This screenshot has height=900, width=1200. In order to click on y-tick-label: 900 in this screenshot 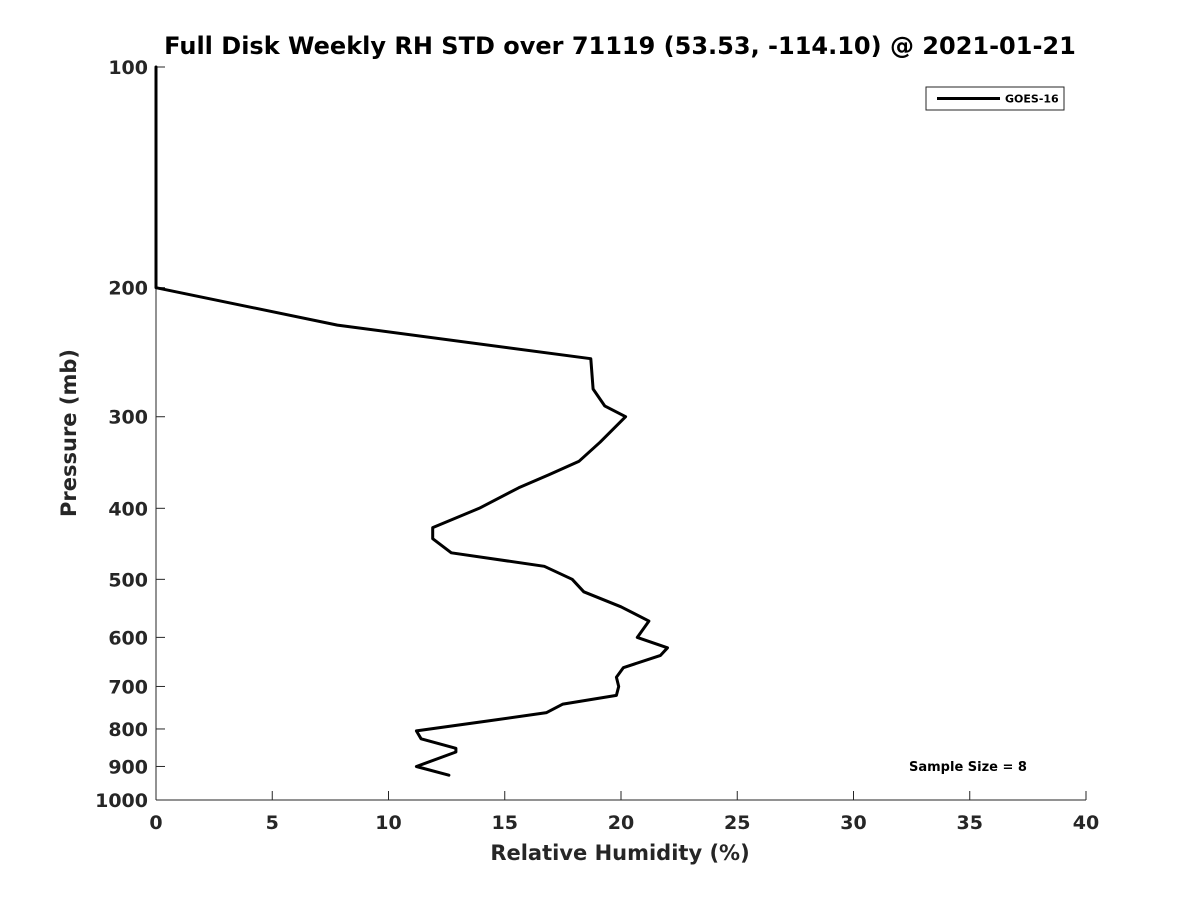, I will do `click(128, 767)`.